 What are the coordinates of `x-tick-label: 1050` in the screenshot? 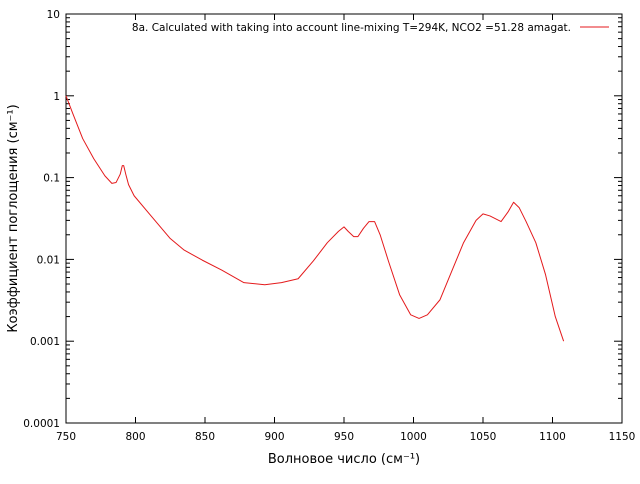 It's located at (483, 437).